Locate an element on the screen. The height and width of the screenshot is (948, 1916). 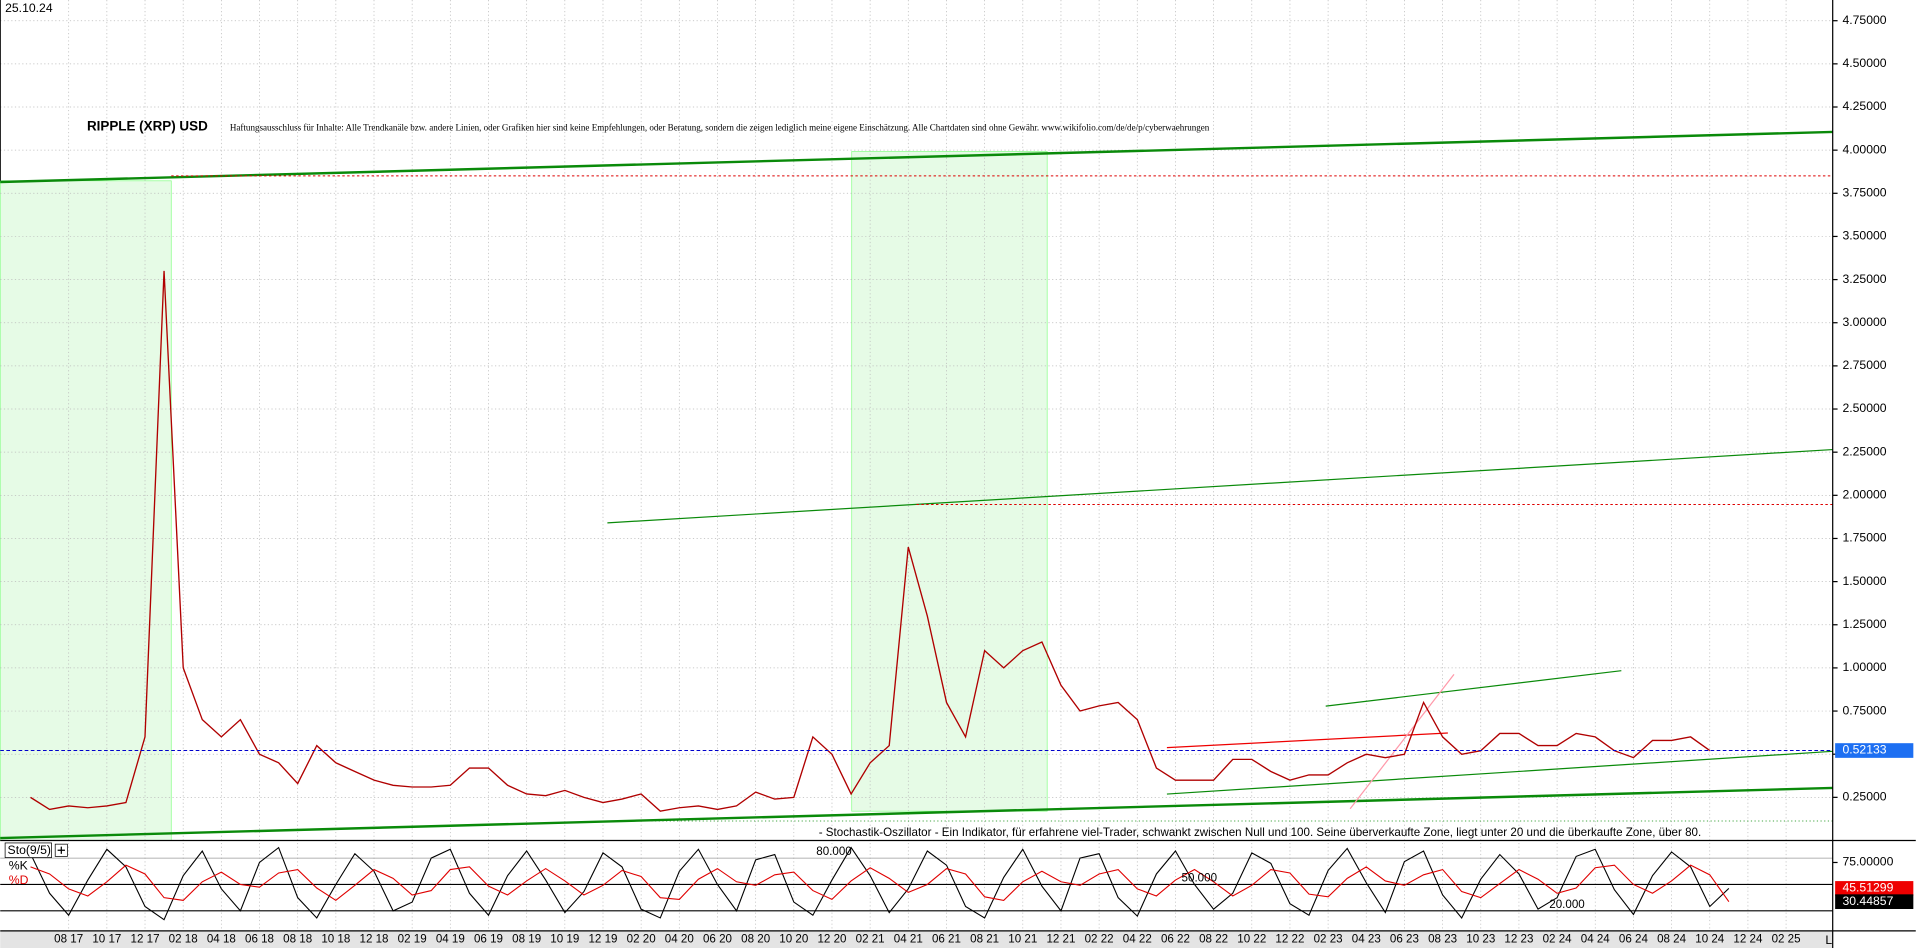
level-label: 50.000 is located at coordinates (1199, 877).